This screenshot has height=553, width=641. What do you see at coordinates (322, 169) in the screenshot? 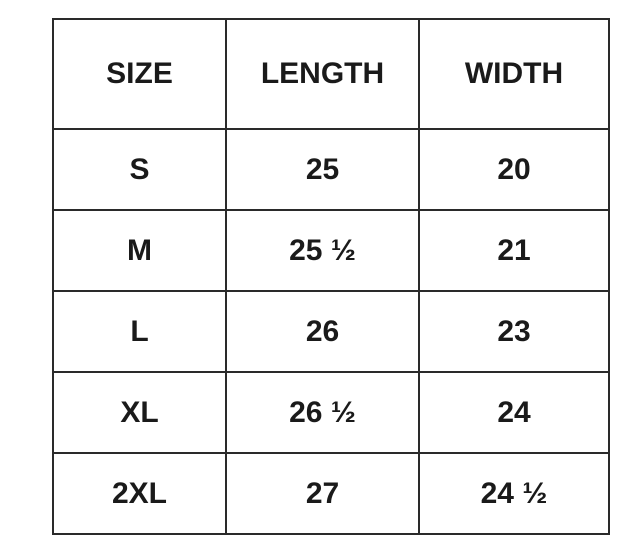
I see `table-cell: 25` at bounding box center [322, 169].